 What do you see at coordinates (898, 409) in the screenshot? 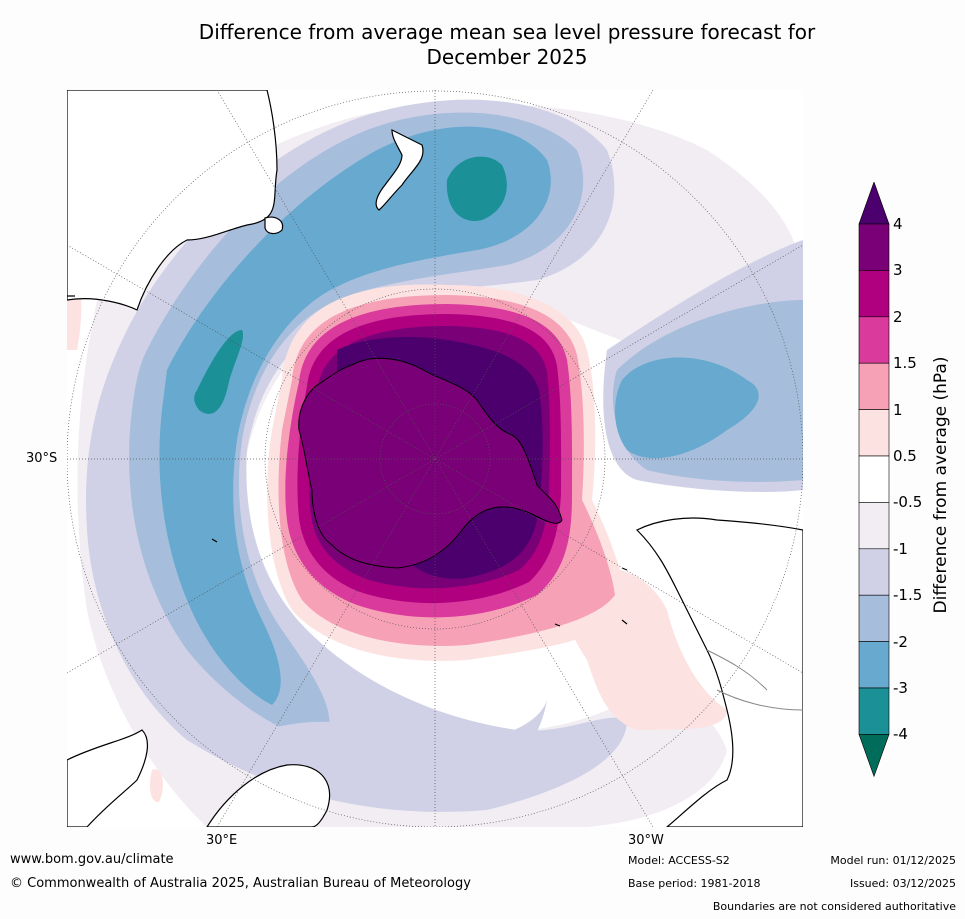
I see `colorbar-tick-label: 1` at bounding box center [898, 409].